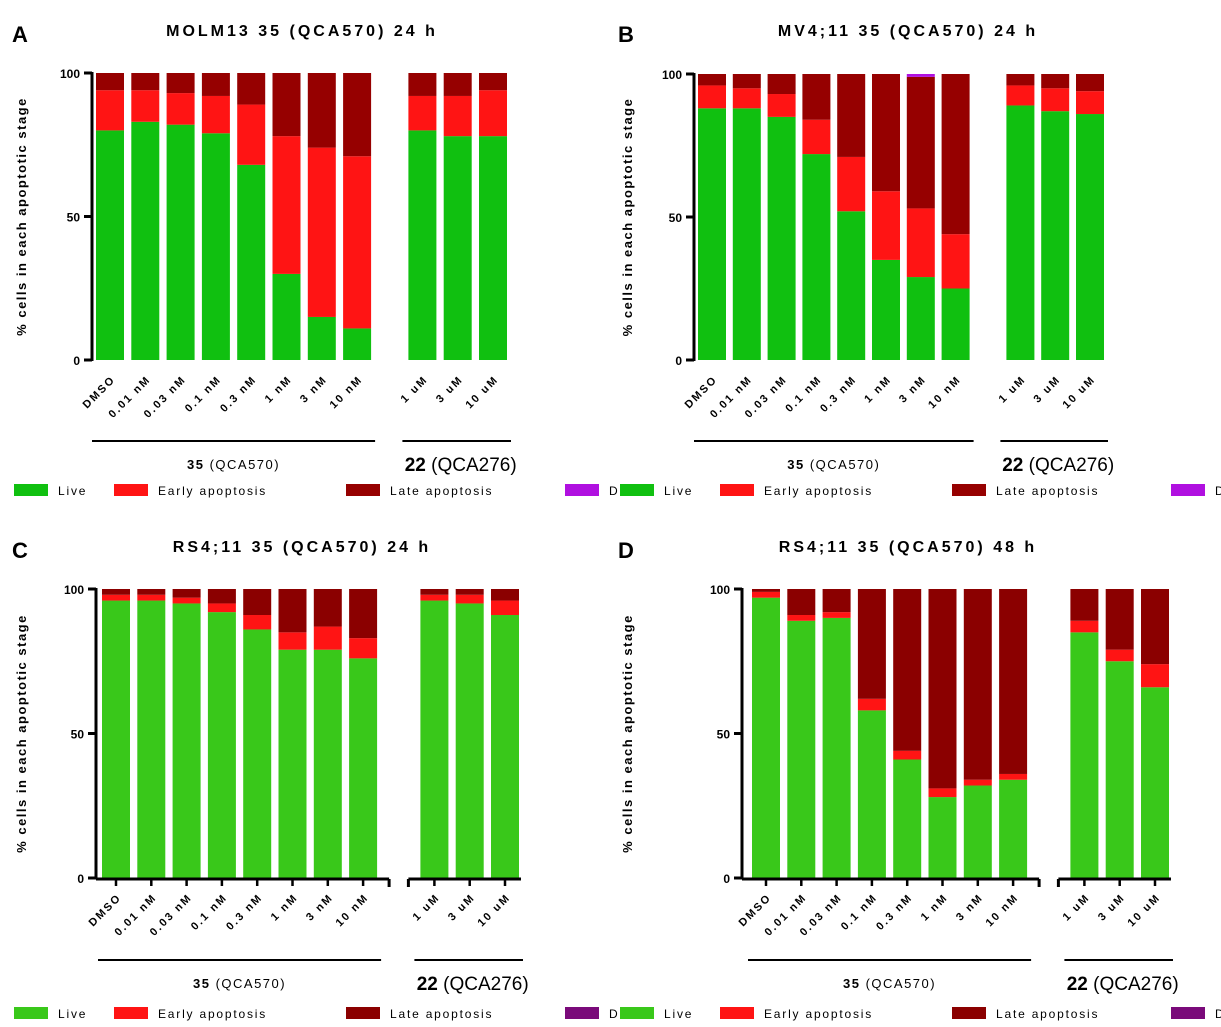  Describe the element at coordinates (913, 390) in the screenshot. I see `x-tick-label: 3 nM` at that location.